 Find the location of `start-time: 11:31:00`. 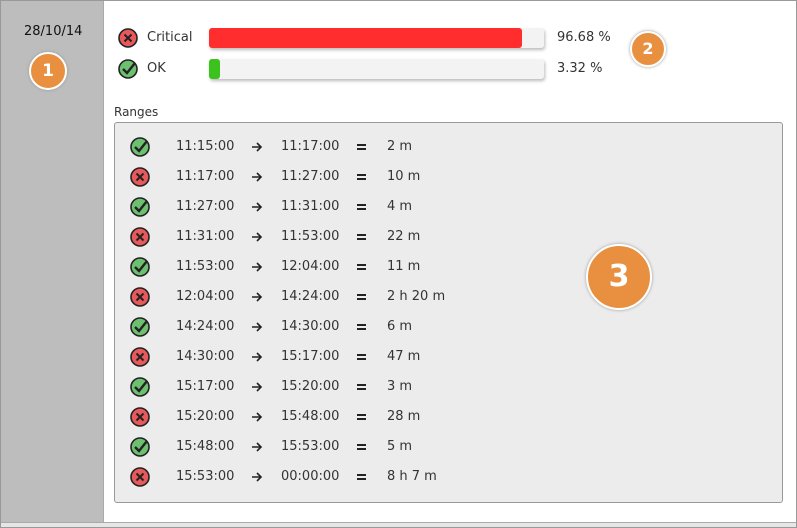

start-time: 11:31:00 is located at coordinates (205, 236).